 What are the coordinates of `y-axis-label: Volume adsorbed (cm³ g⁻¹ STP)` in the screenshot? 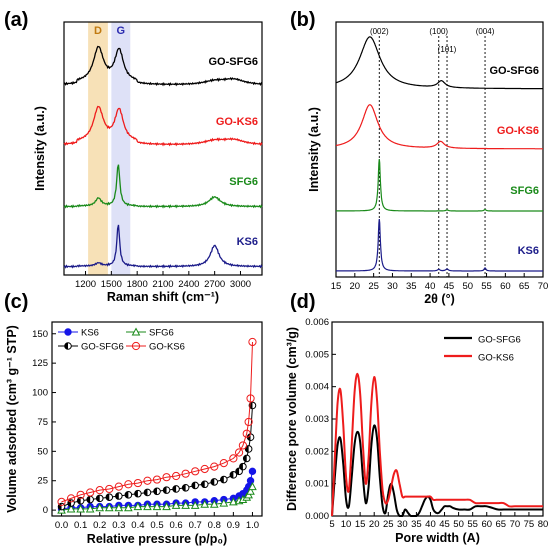 It's located at (12, 419).